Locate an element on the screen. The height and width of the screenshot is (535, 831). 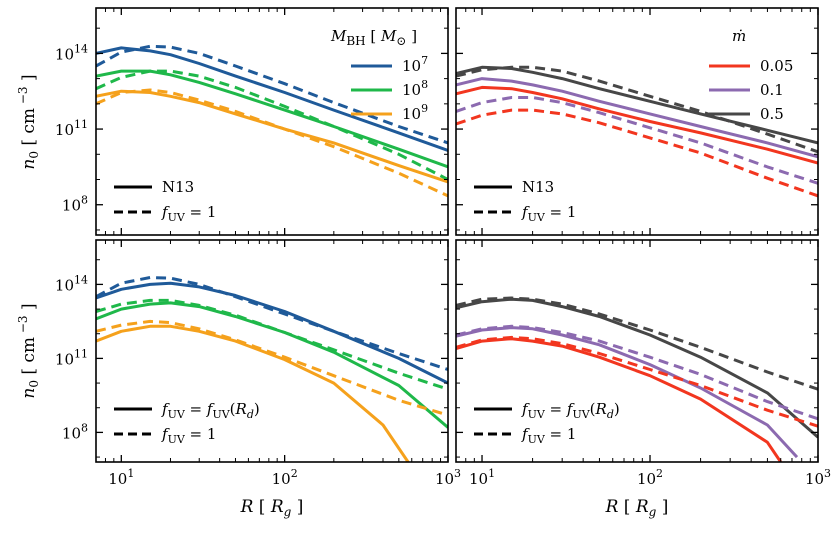
y-axis-label-bottom: n0 [ cm −3 ] is located at coordinates (28, 350).